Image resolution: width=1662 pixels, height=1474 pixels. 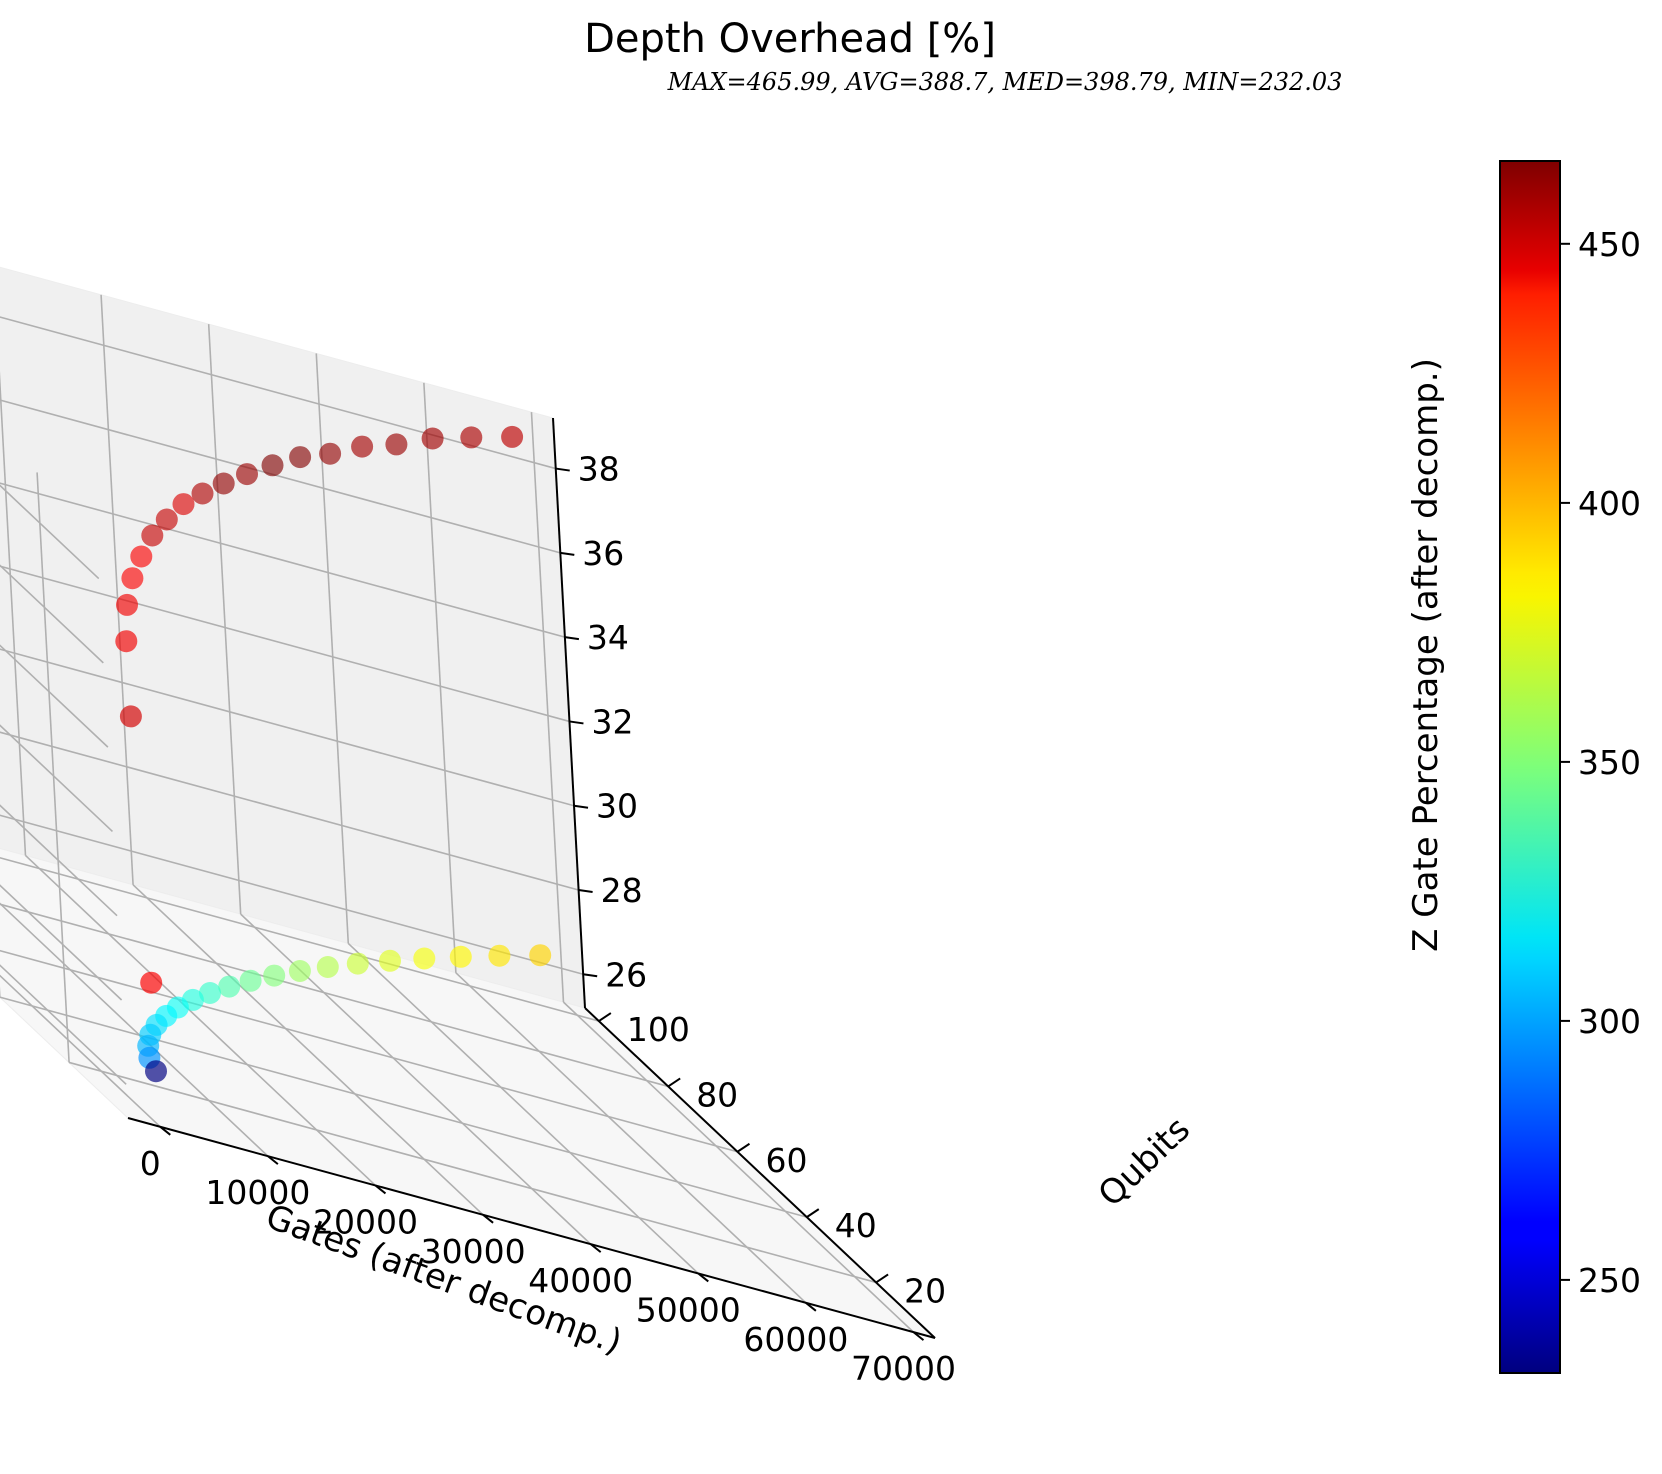 What do you see at coordinates (617, 806) in the screenshot?
I see `z-tick-label: 30` at bounding box center [617, 806].